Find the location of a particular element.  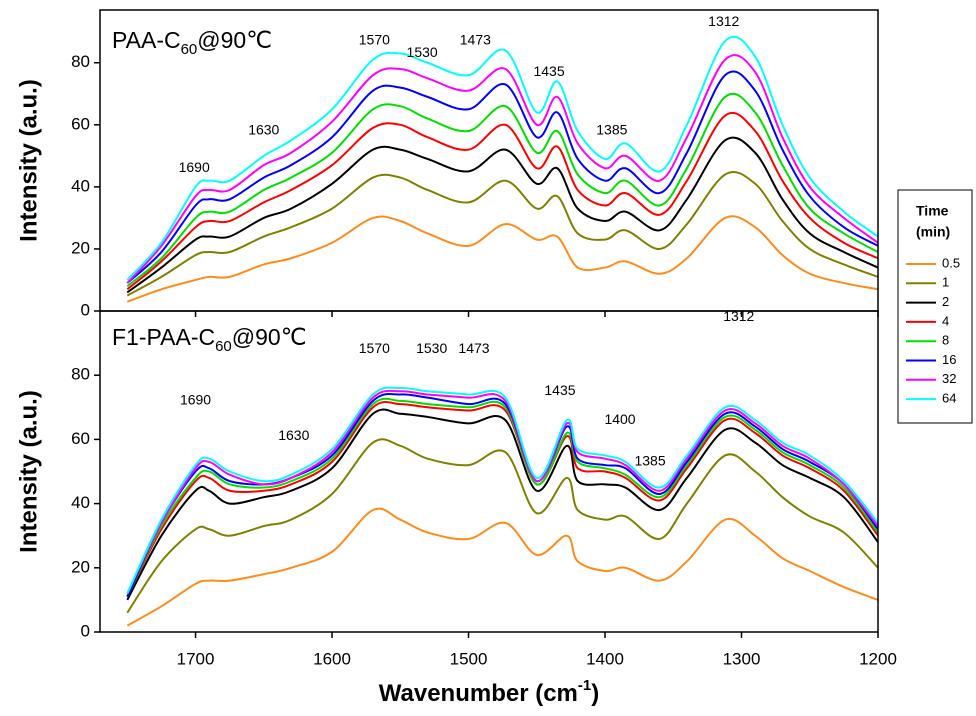

x-tick-label: 1200 is located at coordinates (878, 658).